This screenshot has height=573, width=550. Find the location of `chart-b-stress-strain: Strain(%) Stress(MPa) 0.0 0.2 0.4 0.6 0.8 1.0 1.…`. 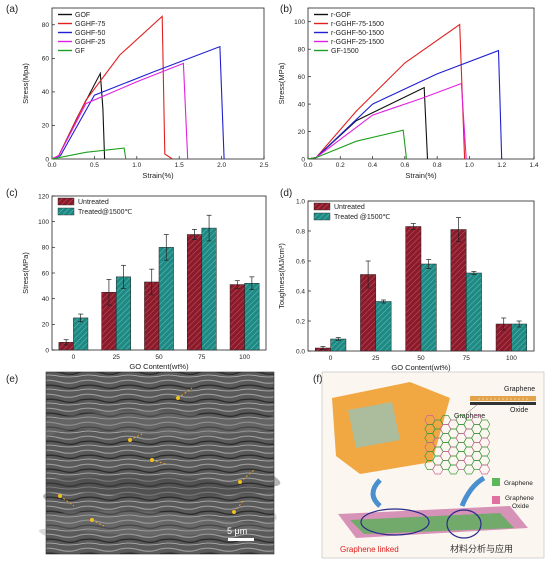

chart-b-stress-strain: Strain(%) Stress(MPa) 0.0 0.2 0.4 0.6 0.8 1.0 1.… is located at coordinates (408, 93).